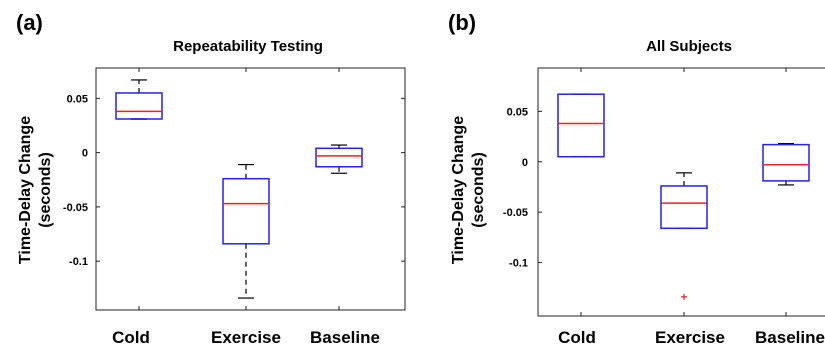 Image resolution: width=825 pixels, height=354 pixels. What do you see at coordinates (462, 22) in the screenshot?
I see `panel-label: (b)` at bounding box center [462, 22].